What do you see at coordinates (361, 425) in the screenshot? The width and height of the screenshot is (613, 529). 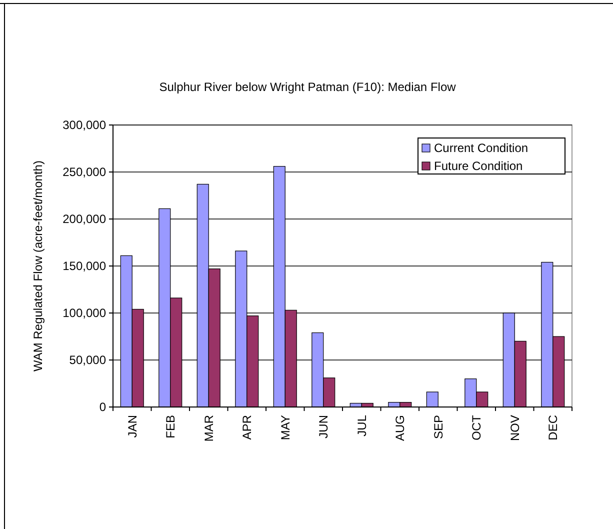 I see `x-tick-label: JUL` at bounding box center [361, 425].